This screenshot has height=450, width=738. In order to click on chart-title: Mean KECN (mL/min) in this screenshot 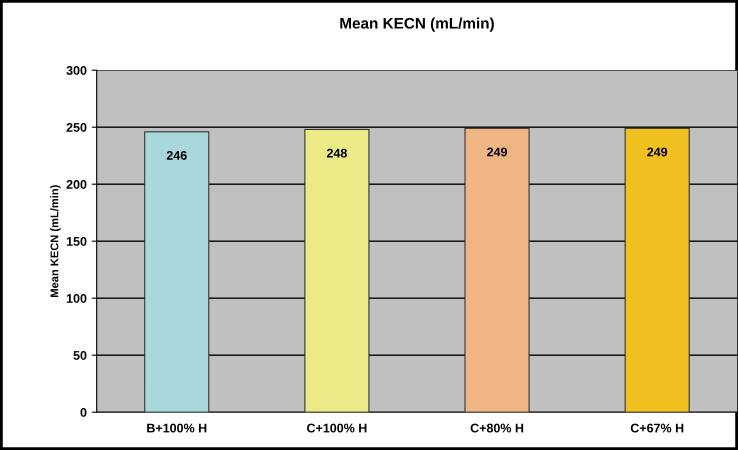, I will do `click(417, 24)`.